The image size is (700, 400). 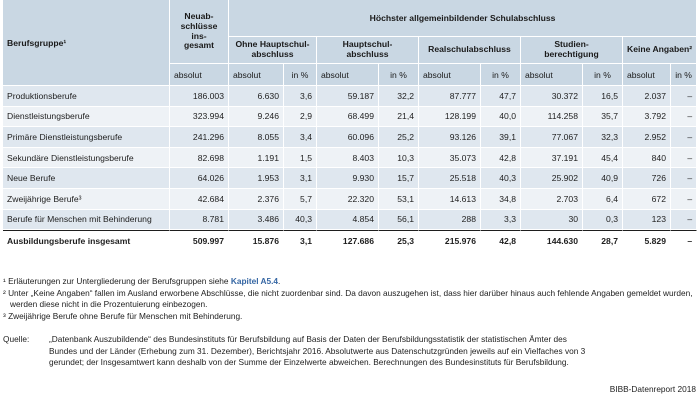 What do you see at coordinates (86, 43) in the screenshot?
I see `header-berufsgruppe: Berufsgruppe¹` at bounding box center [86, 43].